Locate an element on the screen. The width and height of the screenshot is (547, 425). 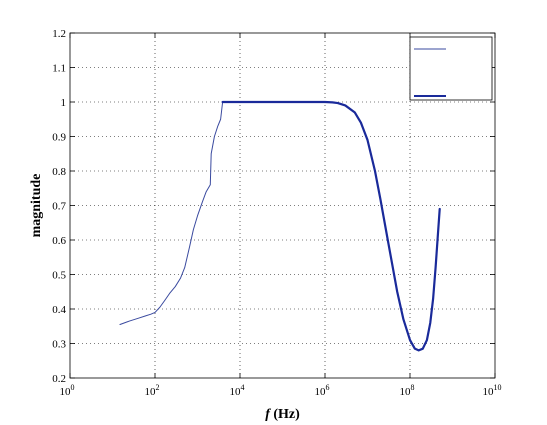
x-axis-label: f (Hz) is located at coordinates (282, 414).